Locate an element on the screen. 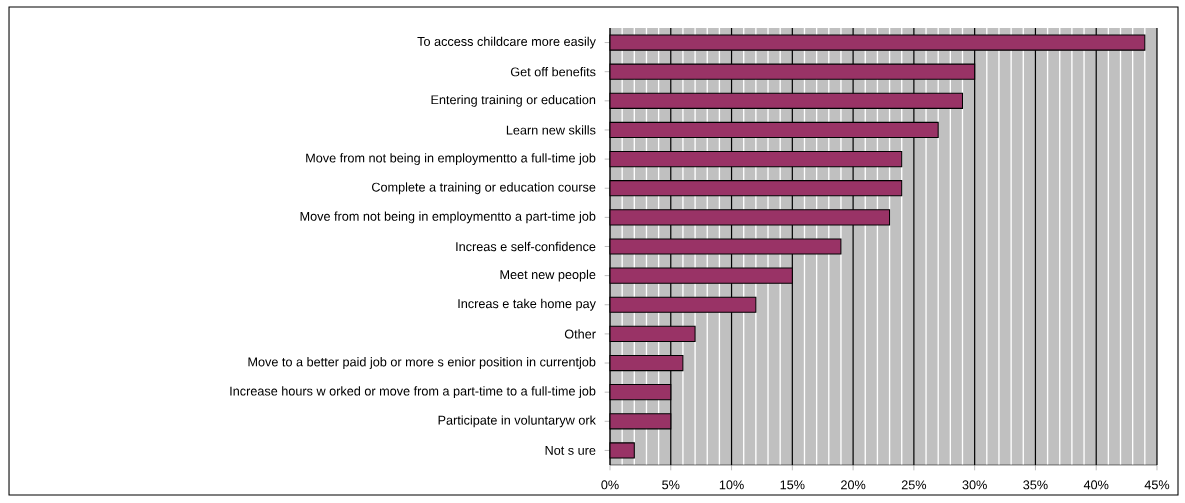 The height and width of the screenshot is (503, 1185). y-tick-label: Participate in voluntaryw ork is located at coordinates (517, 421).